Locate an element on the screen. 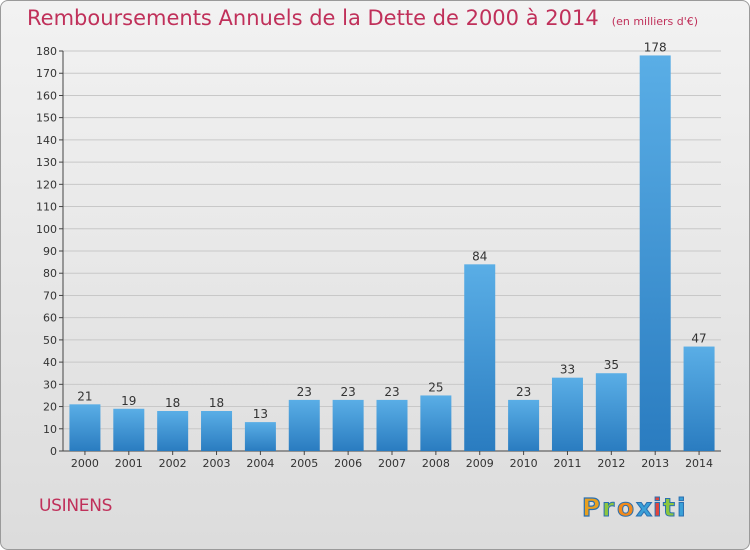 The width and height of the screenshot is (750, 550). svg-text: t is located at coordinates (669, 507).